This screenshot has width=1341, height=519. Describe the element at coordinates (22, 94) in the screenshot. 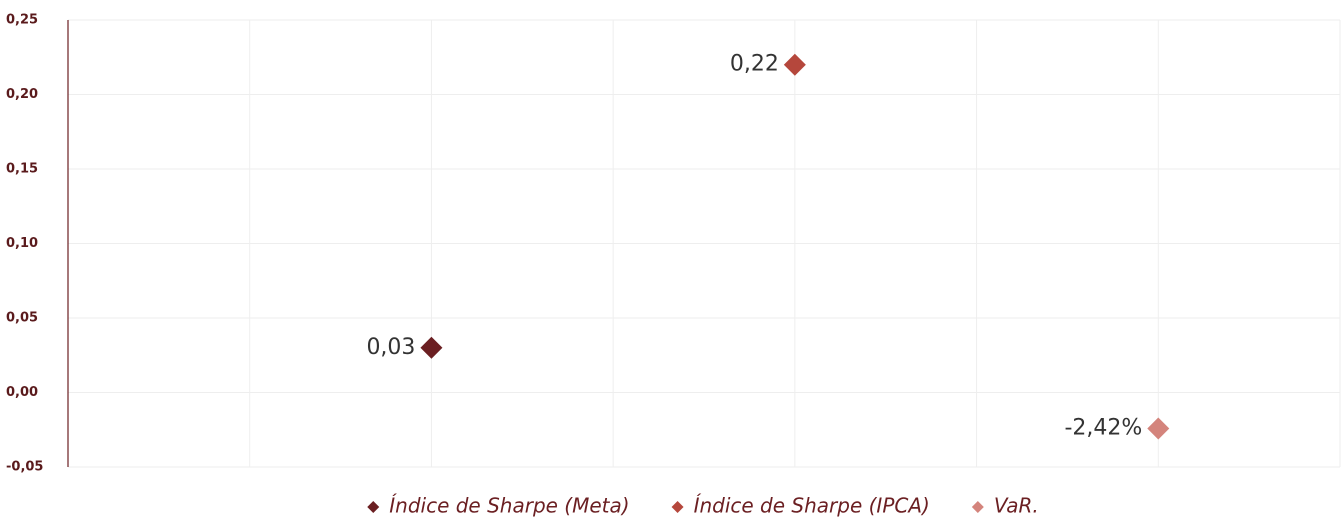

I see `y-tick-label: 0,20` at that location.